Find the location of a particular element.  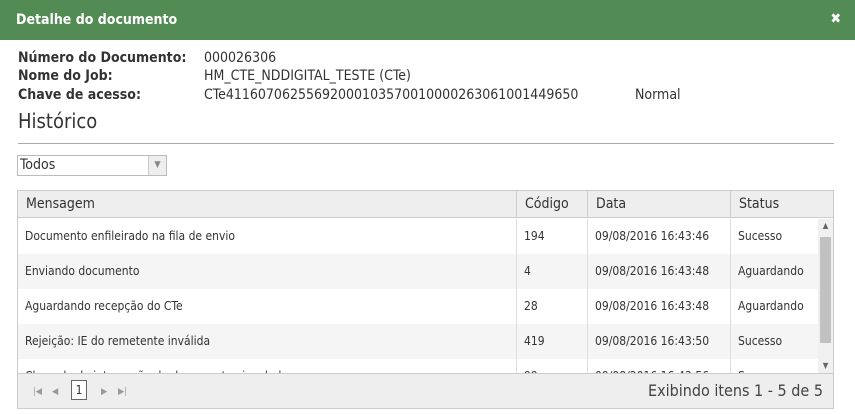

vertical-scrollbar: ▲ ▼ is located at coordinates (825, 296).